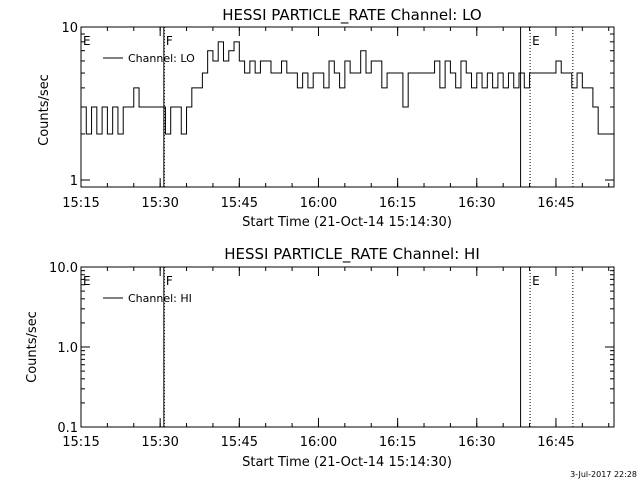 This screenshot has width=640, height=480. Describe the element at coordinates (603, 474) in the screenshot. I see `footer-timestamp: 3-Jul-2017 22:28` at that location.